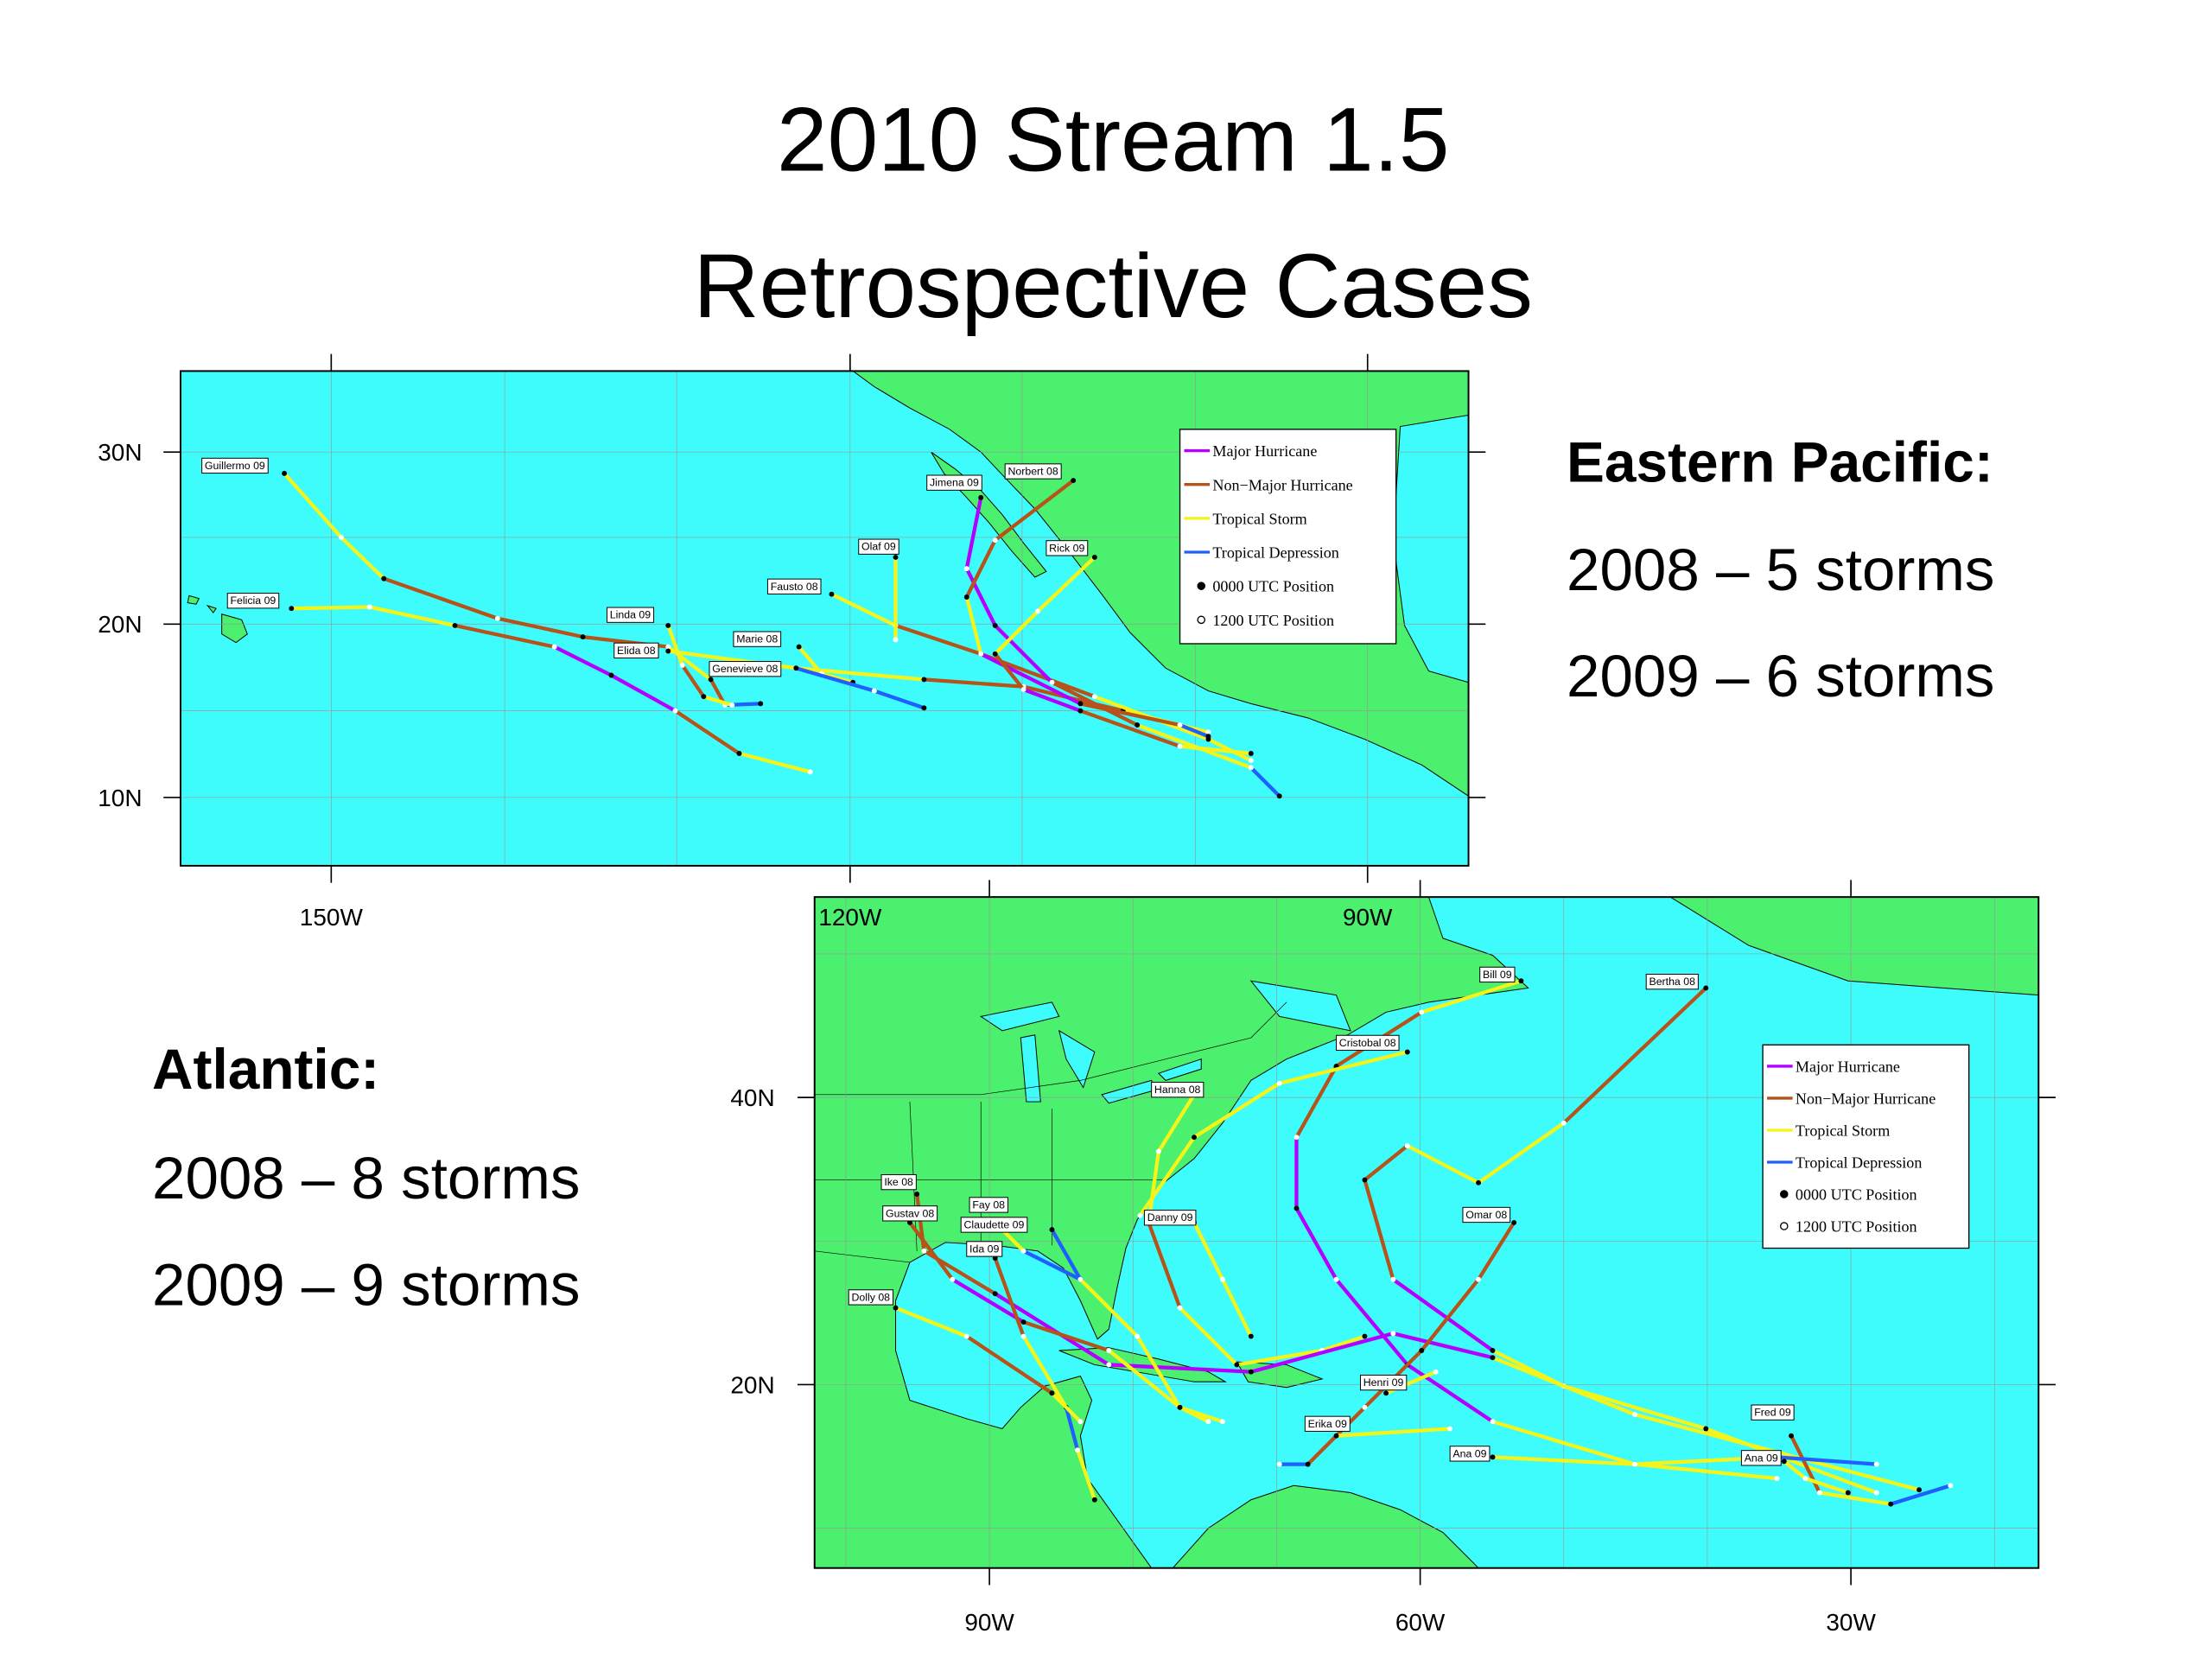  Describe the element at coordinates (1367, 1043) in the screenshot. I see `storm-label: Cristobal 08` at that location.